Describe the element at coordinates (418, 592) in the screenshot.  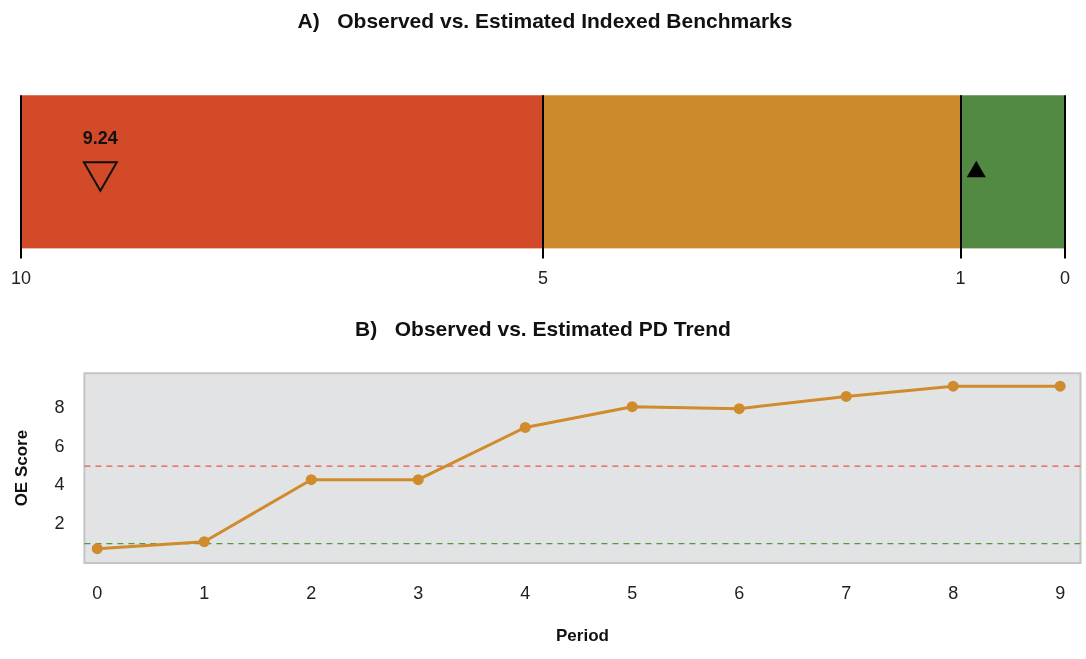
I see `x-tick-label: 3` at that location.